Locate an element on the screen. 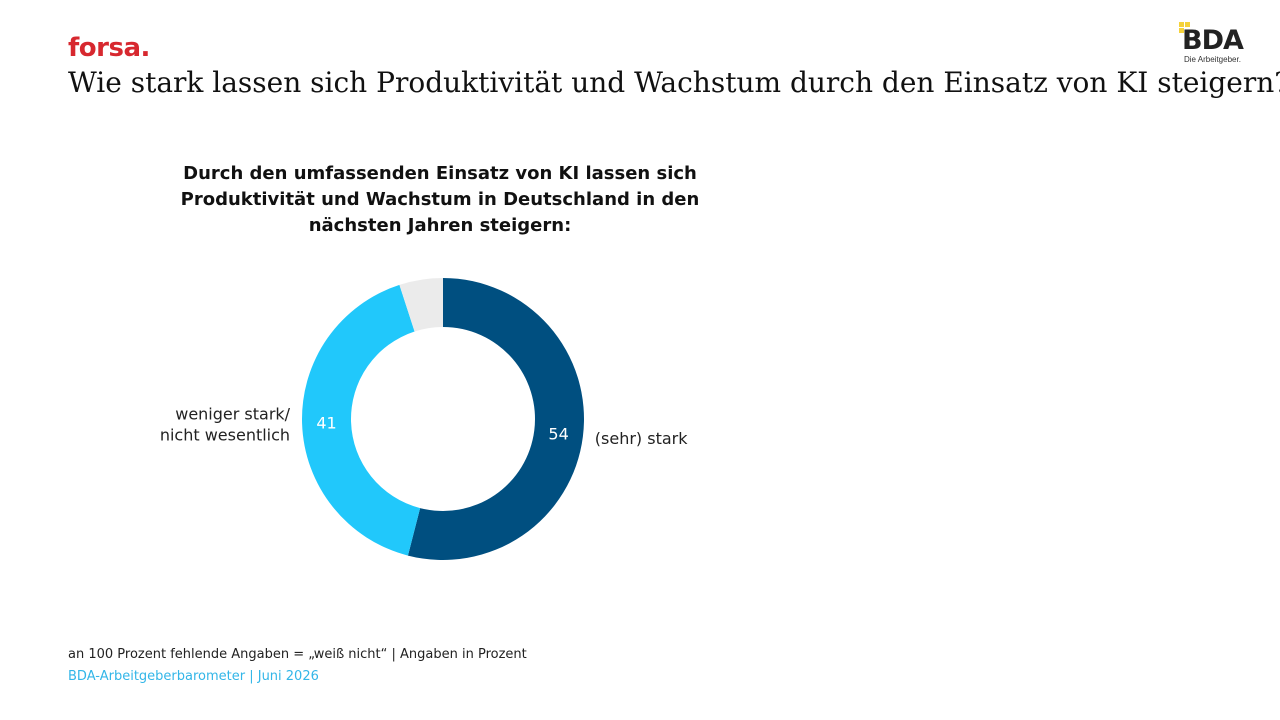 This screenshot has width=1280, height=720. slice-category-label: (sehr) stark is located at coordinates (641, 438).